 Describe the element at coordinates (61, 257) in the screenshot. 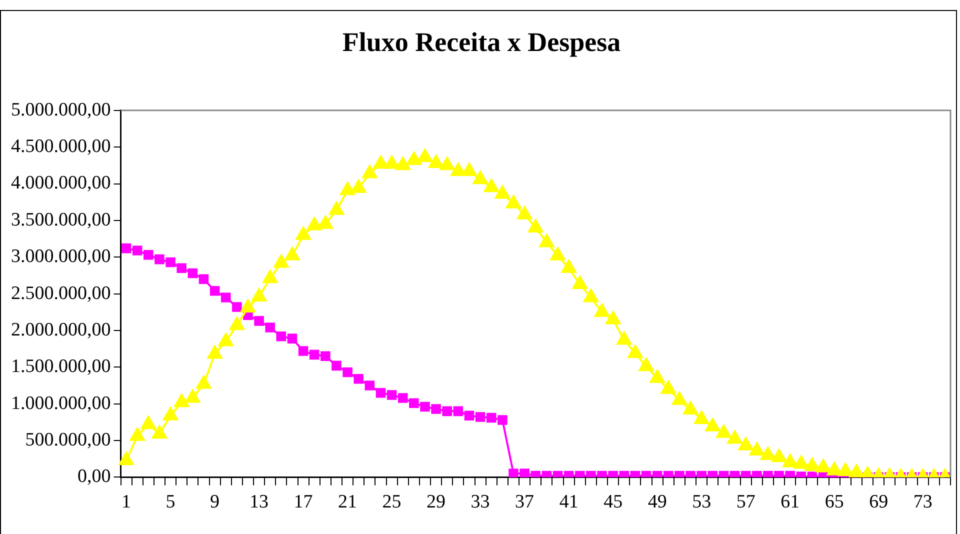

I see `y-tick-label: 3.000.000,00` at that location.